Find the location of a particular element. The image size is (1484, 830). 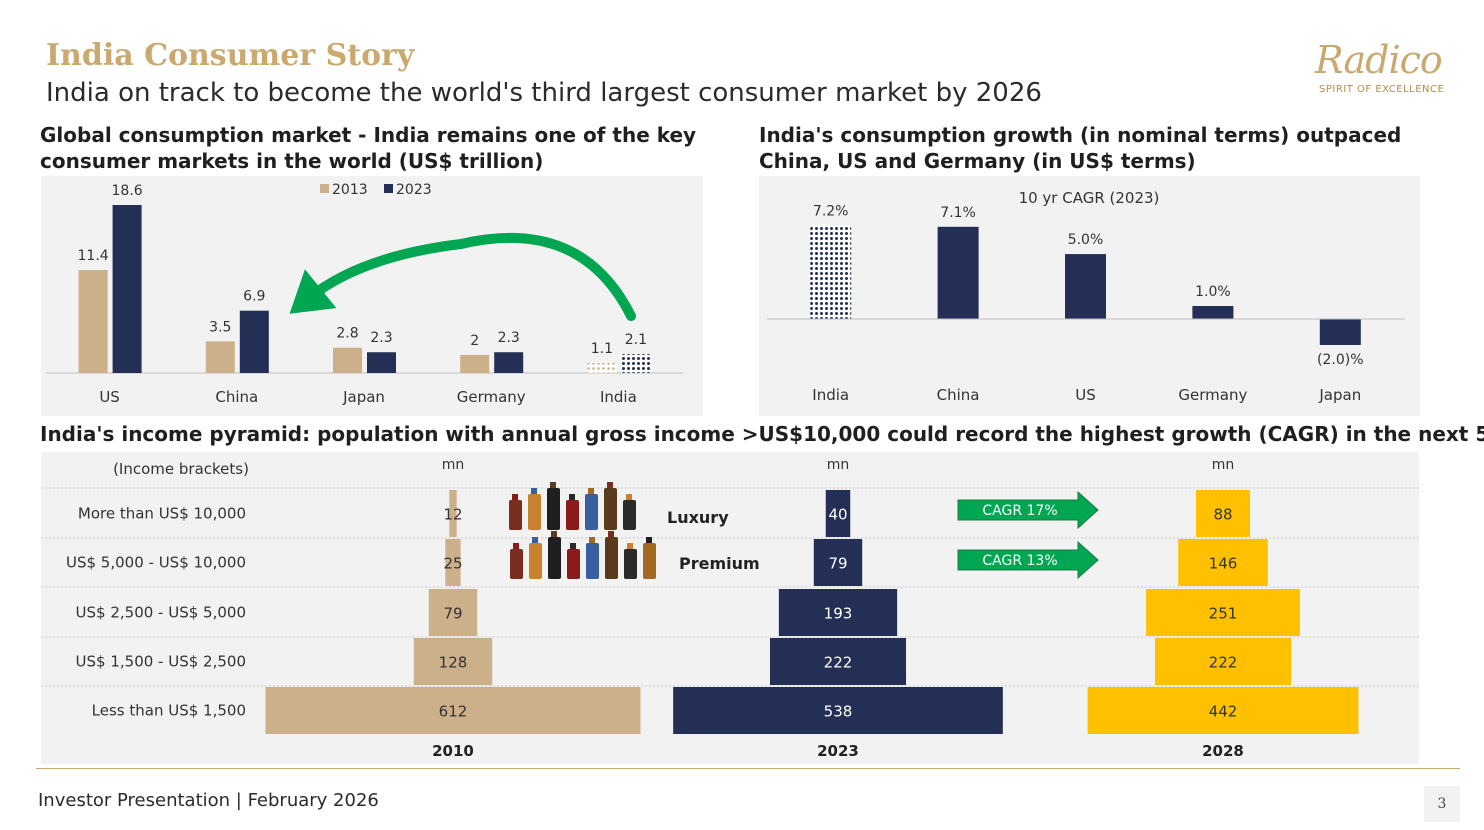

page-title: India Consumer Story is located at coordinates (230, 55).